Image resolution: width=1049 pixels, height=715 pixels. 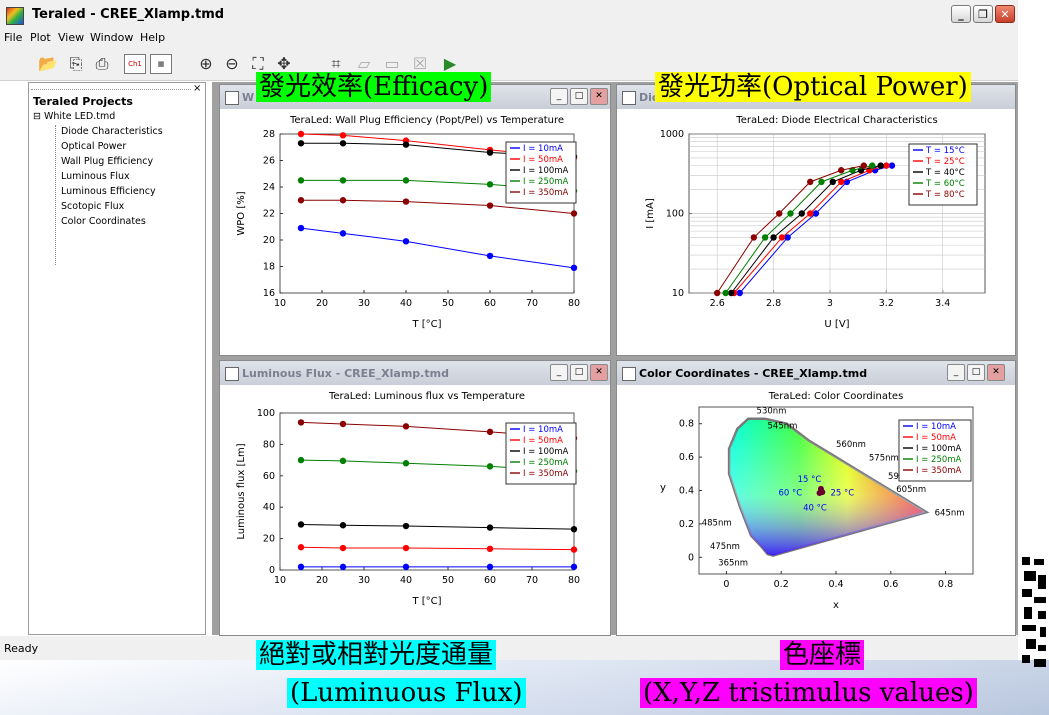 I want to click on status-text: Ready, so click(x=21, y=648).